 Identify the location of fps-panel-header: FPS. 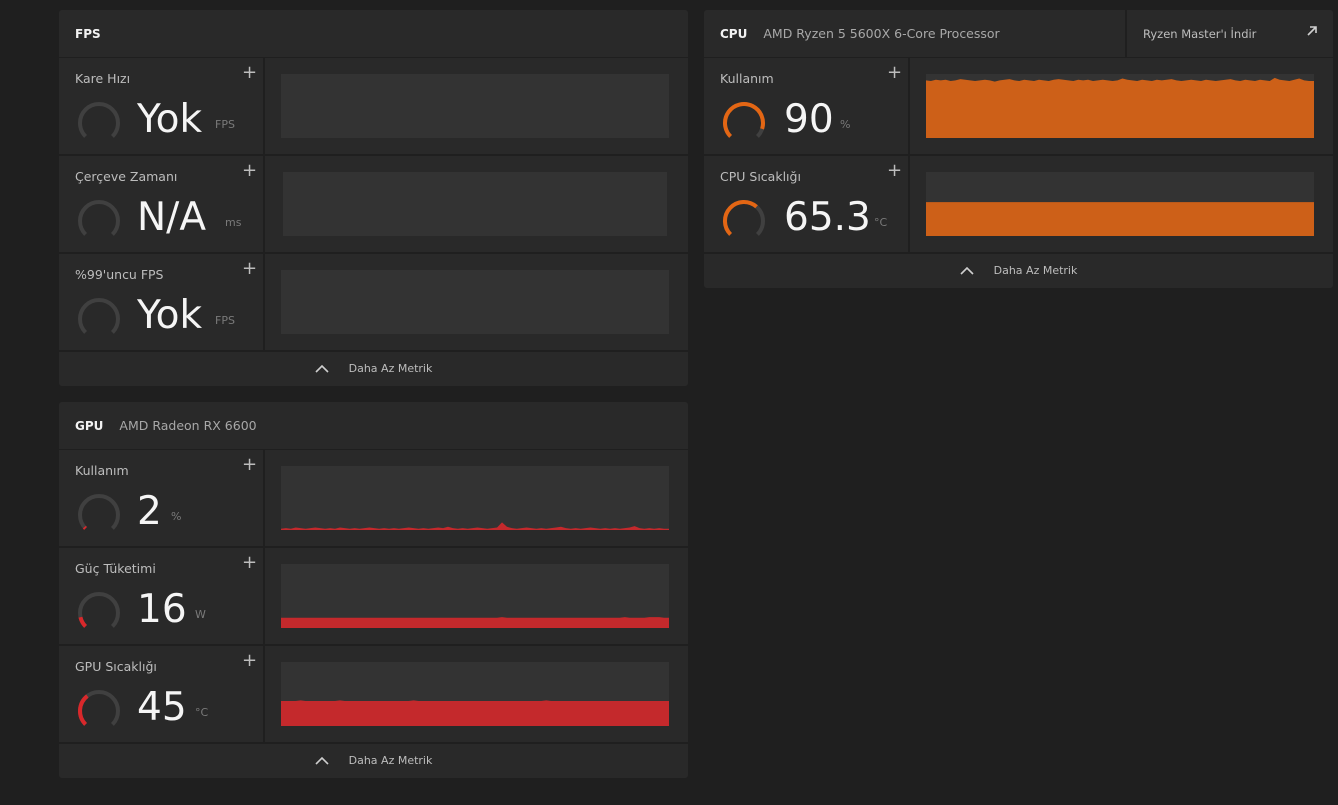
(373, 34).